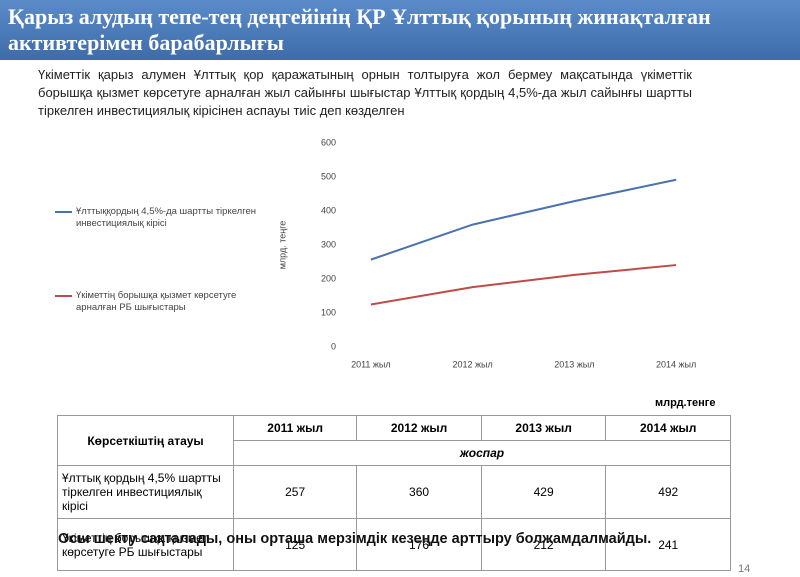 The width and height of the screenshot is (800, 577). What do you see at coordinates (543, 492) in the screenshot?
I see `cell: 429` at bounding box center [543, 492].